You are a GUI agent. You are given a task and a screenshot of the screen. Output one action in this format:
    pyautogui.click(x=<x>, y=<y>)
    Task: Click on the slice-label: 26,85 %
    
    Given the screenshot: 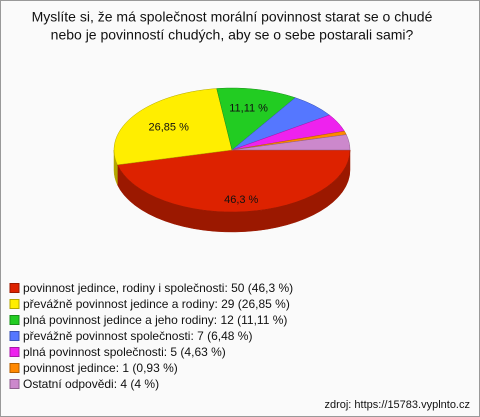 What is the action you would take?
    pyautogui.click(x=169, y=128)
    